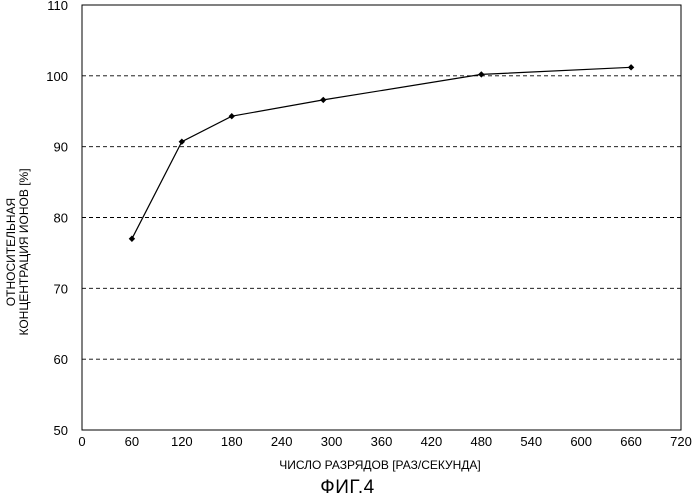 The image size is (695, 500). I want to click on y-tick-labels: 50 60 70 80 90 100 110, so click(57, 219).